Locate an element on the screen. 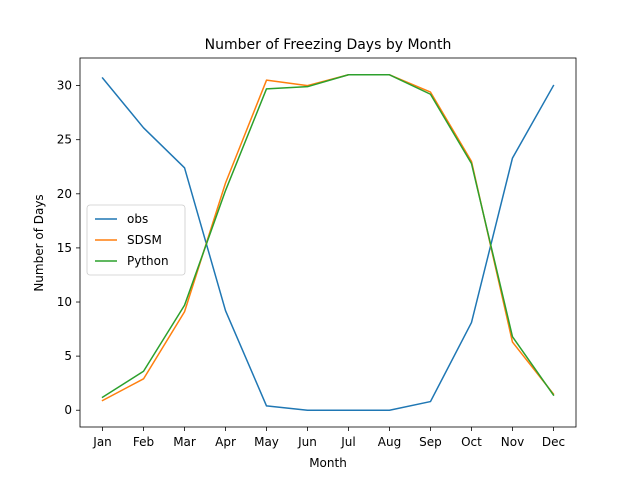 The height and width of the screenshot is (480, 640). y-tick-label: 25 is located at coordinates (64, 140).